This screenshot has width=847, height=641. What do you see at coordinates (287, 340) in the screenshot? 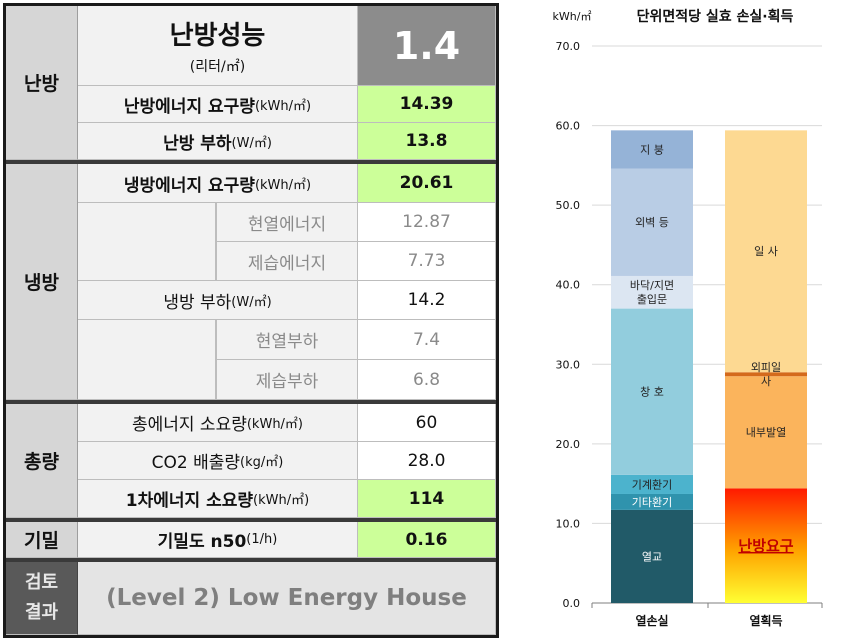
I see `sensible-load-label: 현열부하` at bounding box center [287, 340].